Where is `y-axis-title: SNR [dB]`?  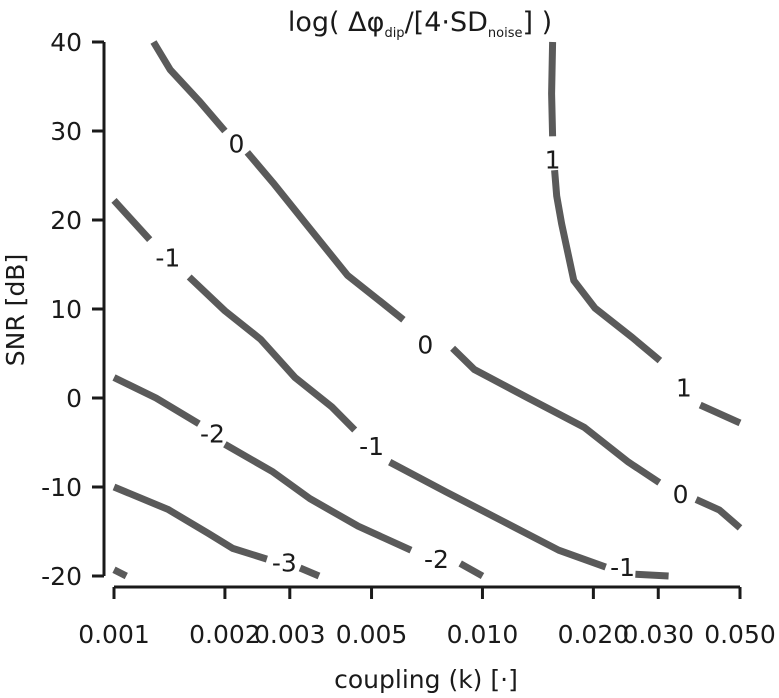
y-axis-title: SNR [dB] is located at coordinates (15, 310).